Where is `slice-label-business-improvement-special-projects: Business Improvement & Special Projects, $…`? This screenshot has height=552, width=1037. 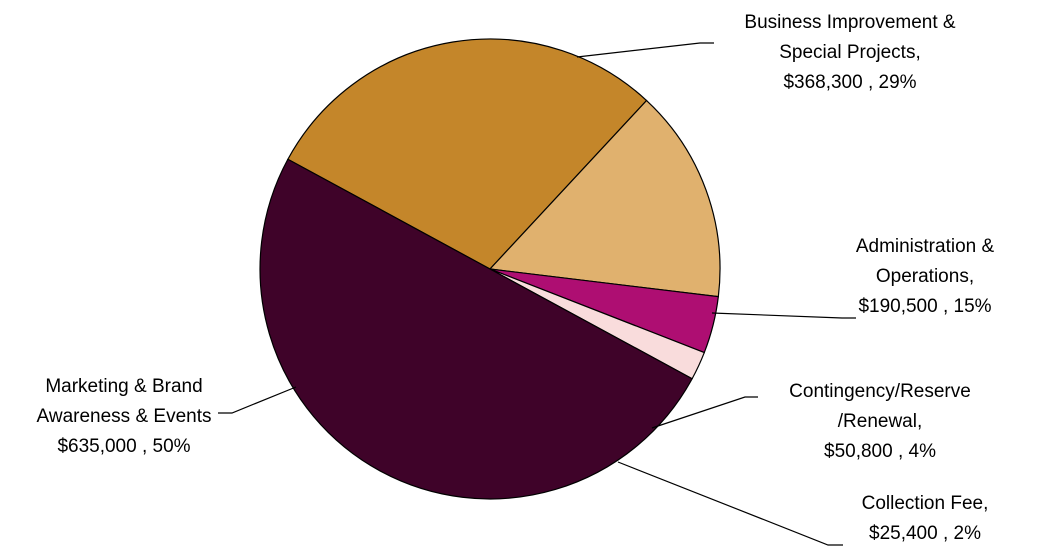
slice-label-business-improvement-special-projects: Business Improvement & Special Projects, $… is located at coordinates (850, 52).